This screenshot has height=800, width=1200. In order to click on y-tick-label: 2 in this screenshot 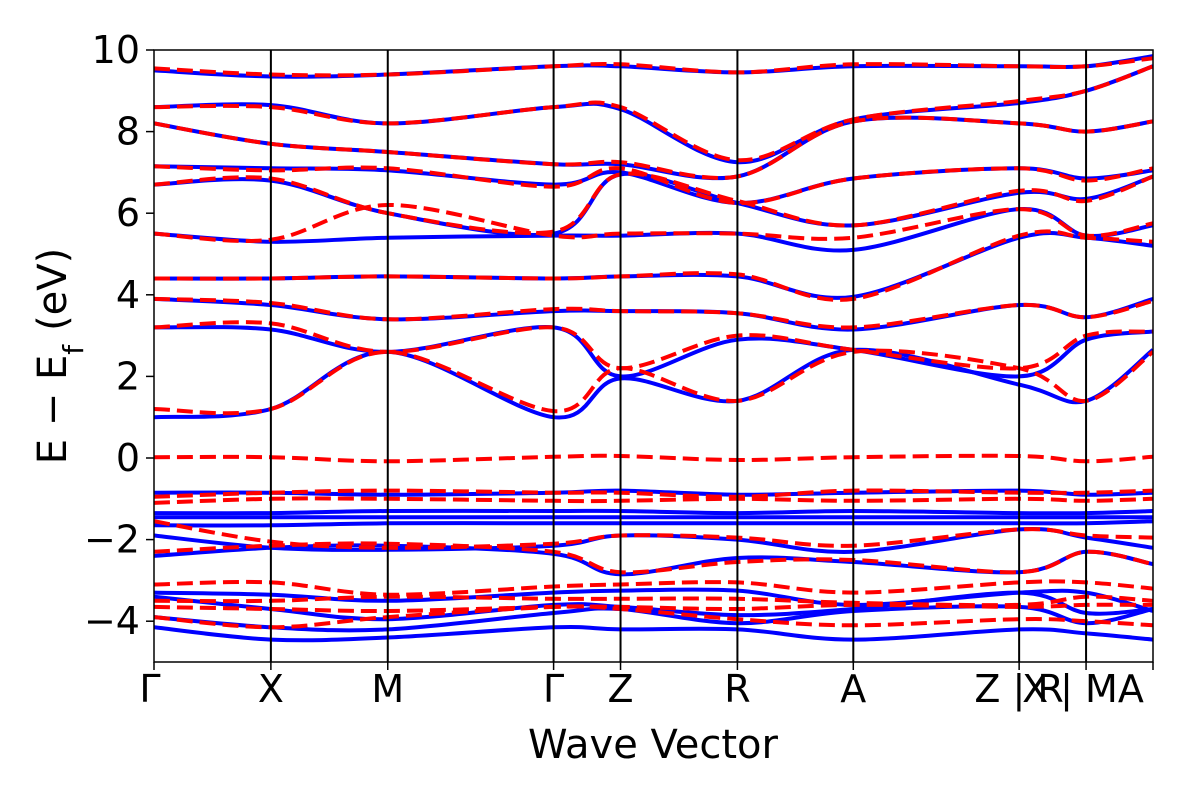, I will do `click(128, 376)`.